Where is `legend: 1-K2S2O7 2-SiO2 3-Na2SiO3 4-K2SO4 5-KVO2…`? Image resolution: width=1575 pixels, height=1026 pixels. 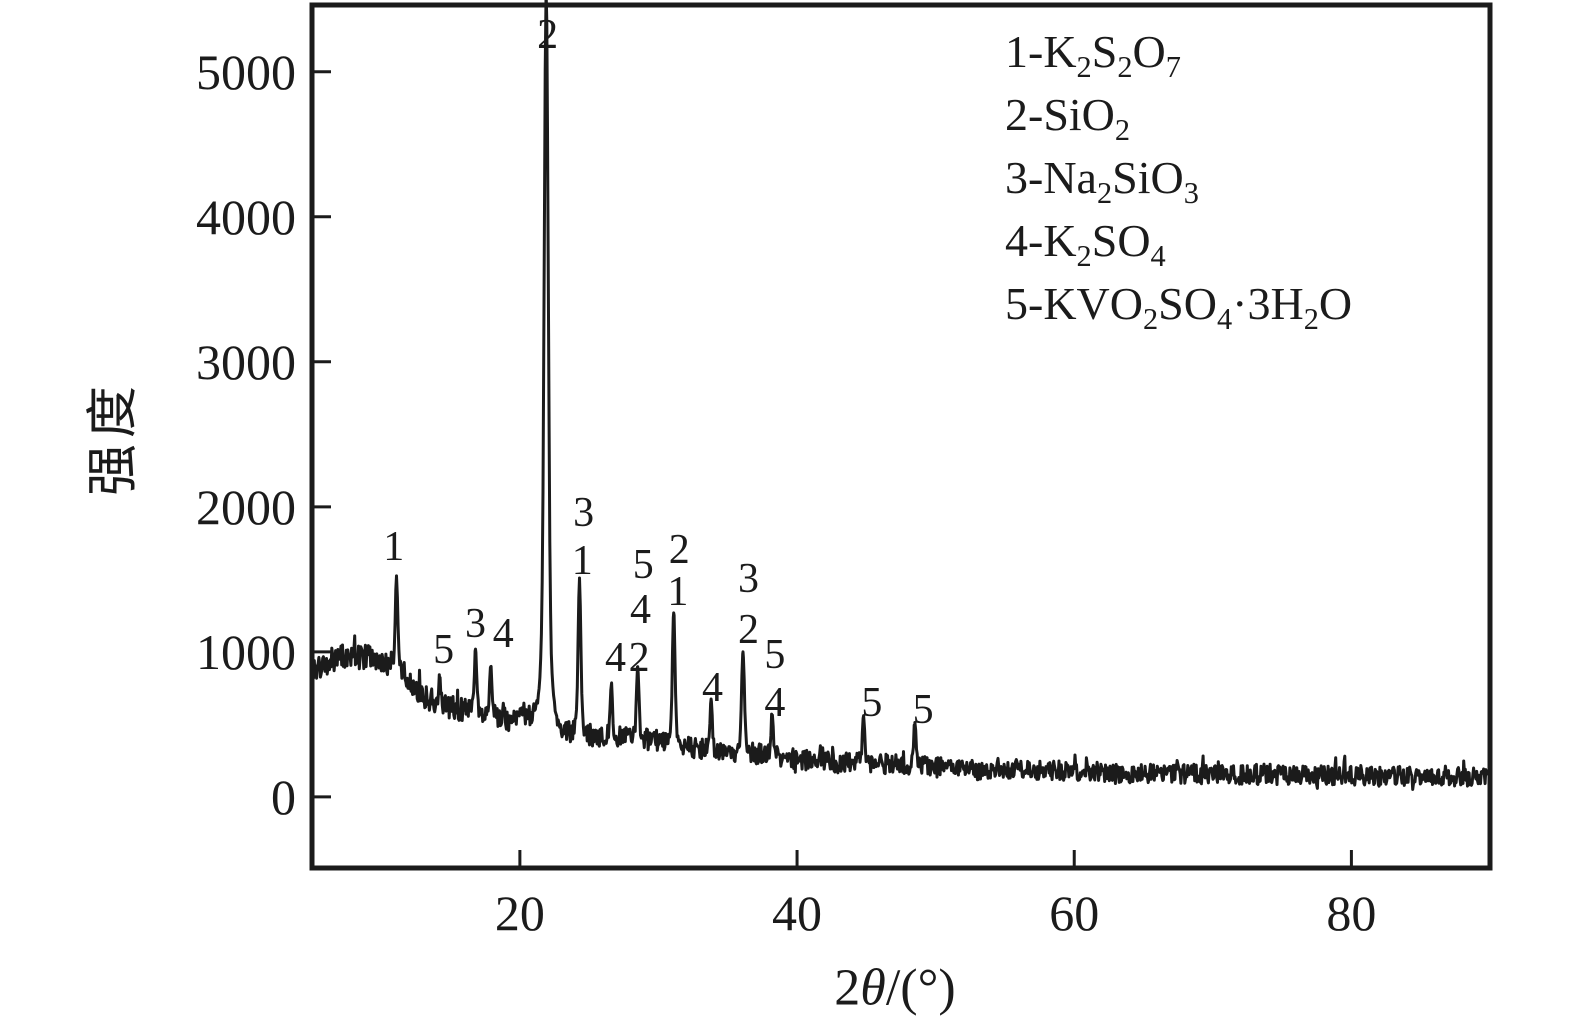 legend: 1-K2S2O7 2-SiO2 3-Na2SiO3 4-K2SO4 5-KVO2… is located at coordinates (1178, 177).